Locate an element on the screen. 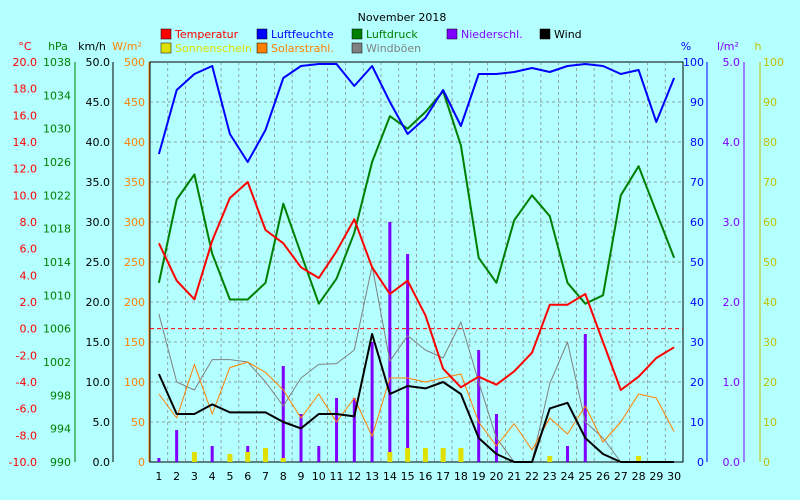  wind-tick-label: 0.0 is located at coordinates (102, 462).